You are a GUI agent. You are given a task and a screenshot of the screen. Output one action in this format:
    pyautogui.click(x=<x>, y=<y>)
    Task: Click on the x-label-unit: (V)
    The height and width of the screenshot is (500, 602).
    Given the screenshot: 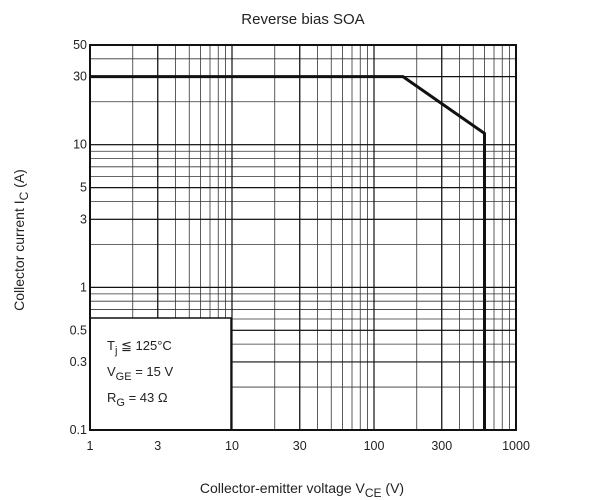 What is the action you would take?
    pyautogui.click(x=393, y=488)
    